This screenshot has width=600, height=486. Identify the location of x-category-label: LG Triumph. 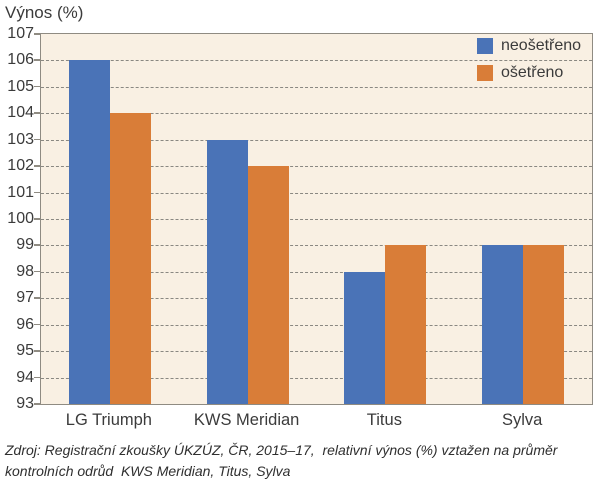
(108, 420).